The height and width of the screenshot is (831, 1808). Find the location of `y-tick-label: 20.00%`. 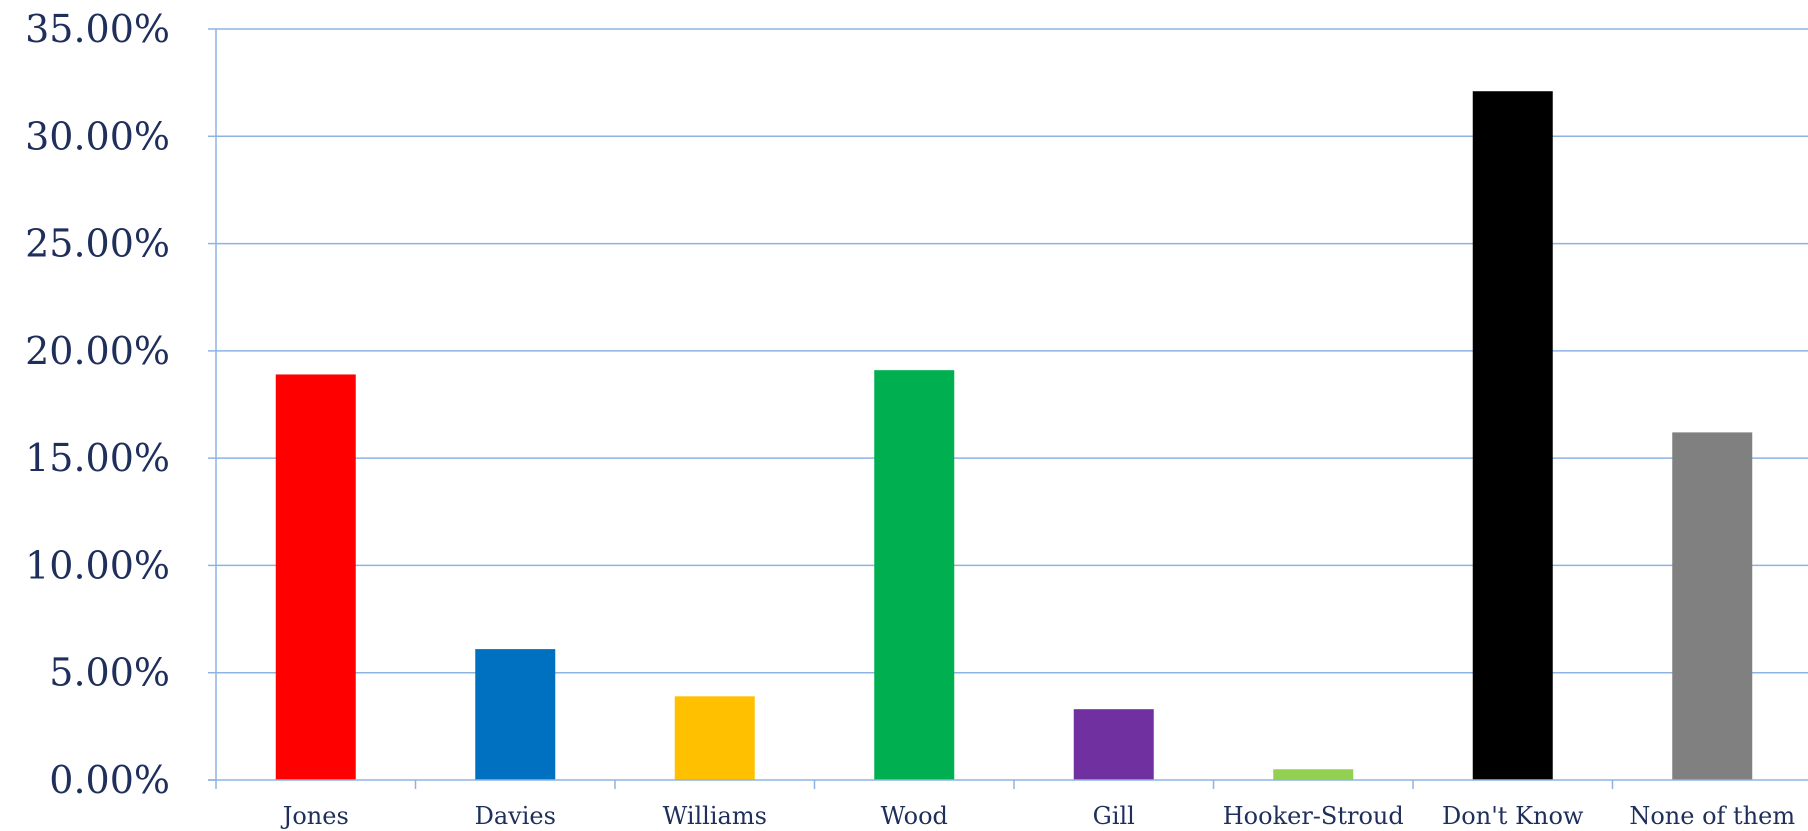

y-tick-label: 20.00% is located at coordinates (97, 351).